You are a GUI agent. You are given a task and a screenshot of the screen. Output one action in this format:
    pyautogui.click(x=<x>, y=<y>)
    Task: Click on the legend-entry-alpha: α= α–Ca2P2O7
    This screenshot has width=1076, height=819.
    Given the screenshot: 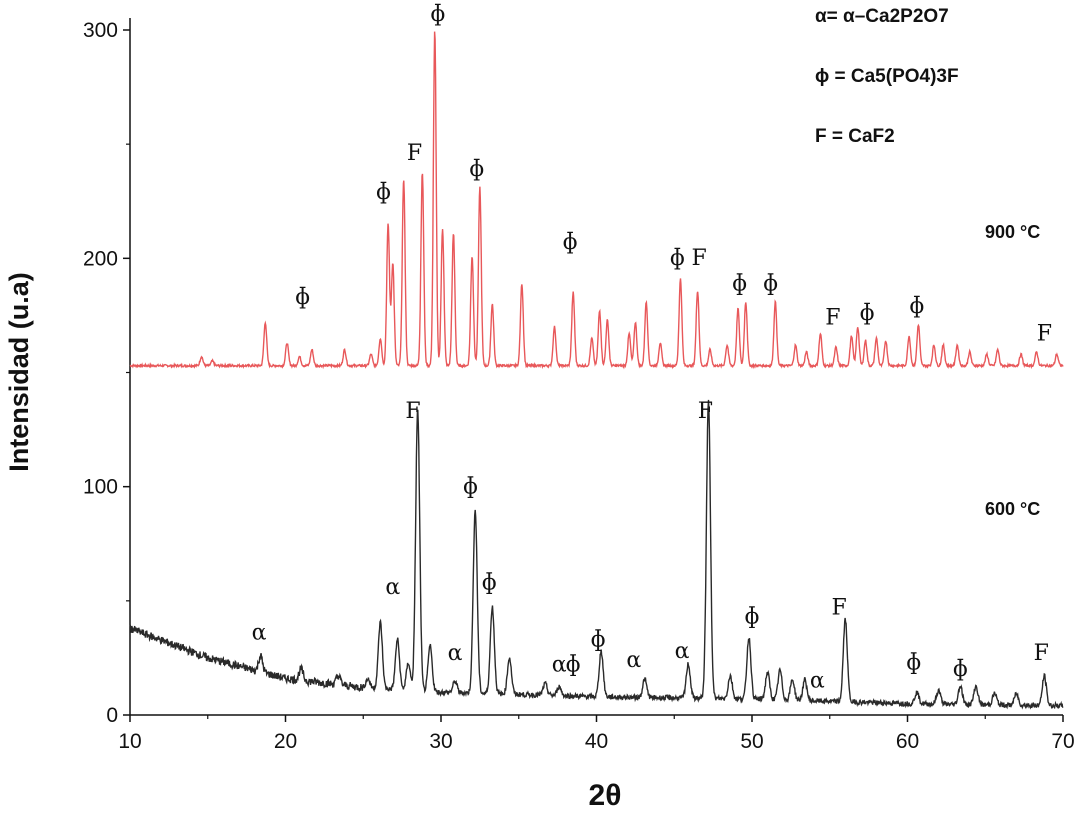 What is the action you would take?
    pyautogui.click(x=882, y=16)
    